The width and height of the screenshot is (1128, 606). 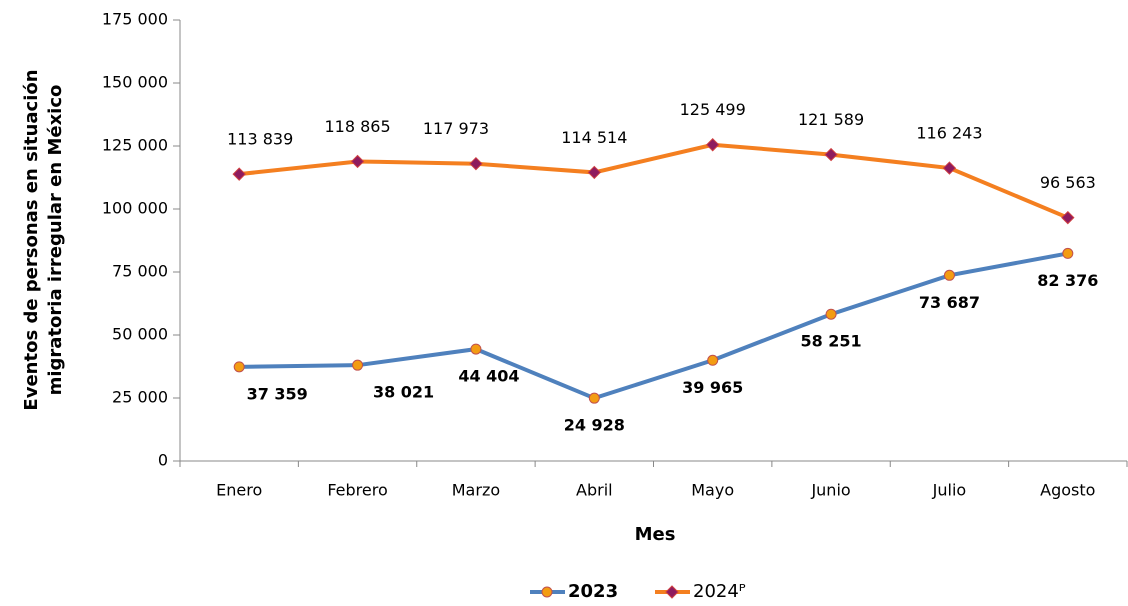 What do you see at coordinates (949, 302) in the screenshot?
I see `data-label: 73 687` at bounding box center [949, 302].